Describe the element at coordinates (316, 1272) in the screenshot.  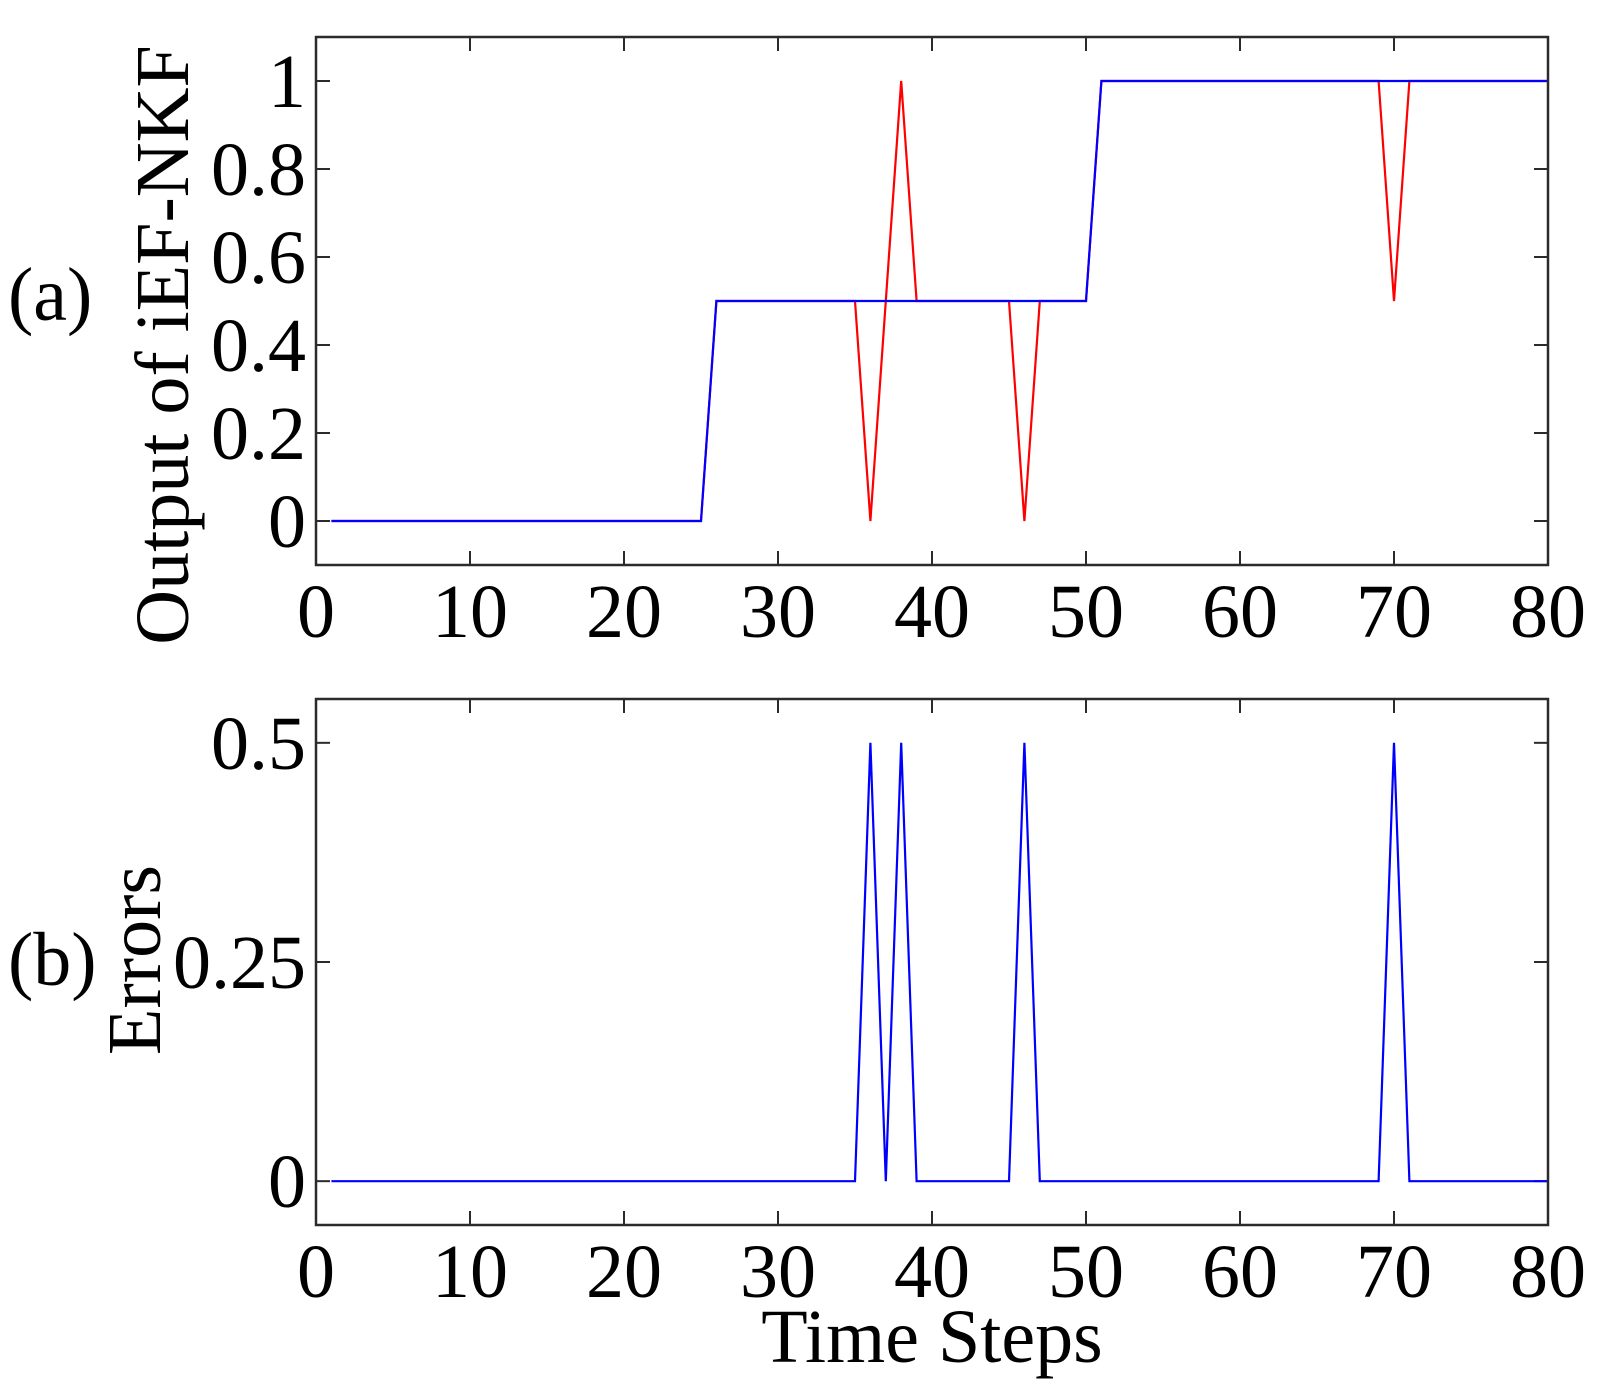
I see `x-tick-label-b-0: 0` at that location.